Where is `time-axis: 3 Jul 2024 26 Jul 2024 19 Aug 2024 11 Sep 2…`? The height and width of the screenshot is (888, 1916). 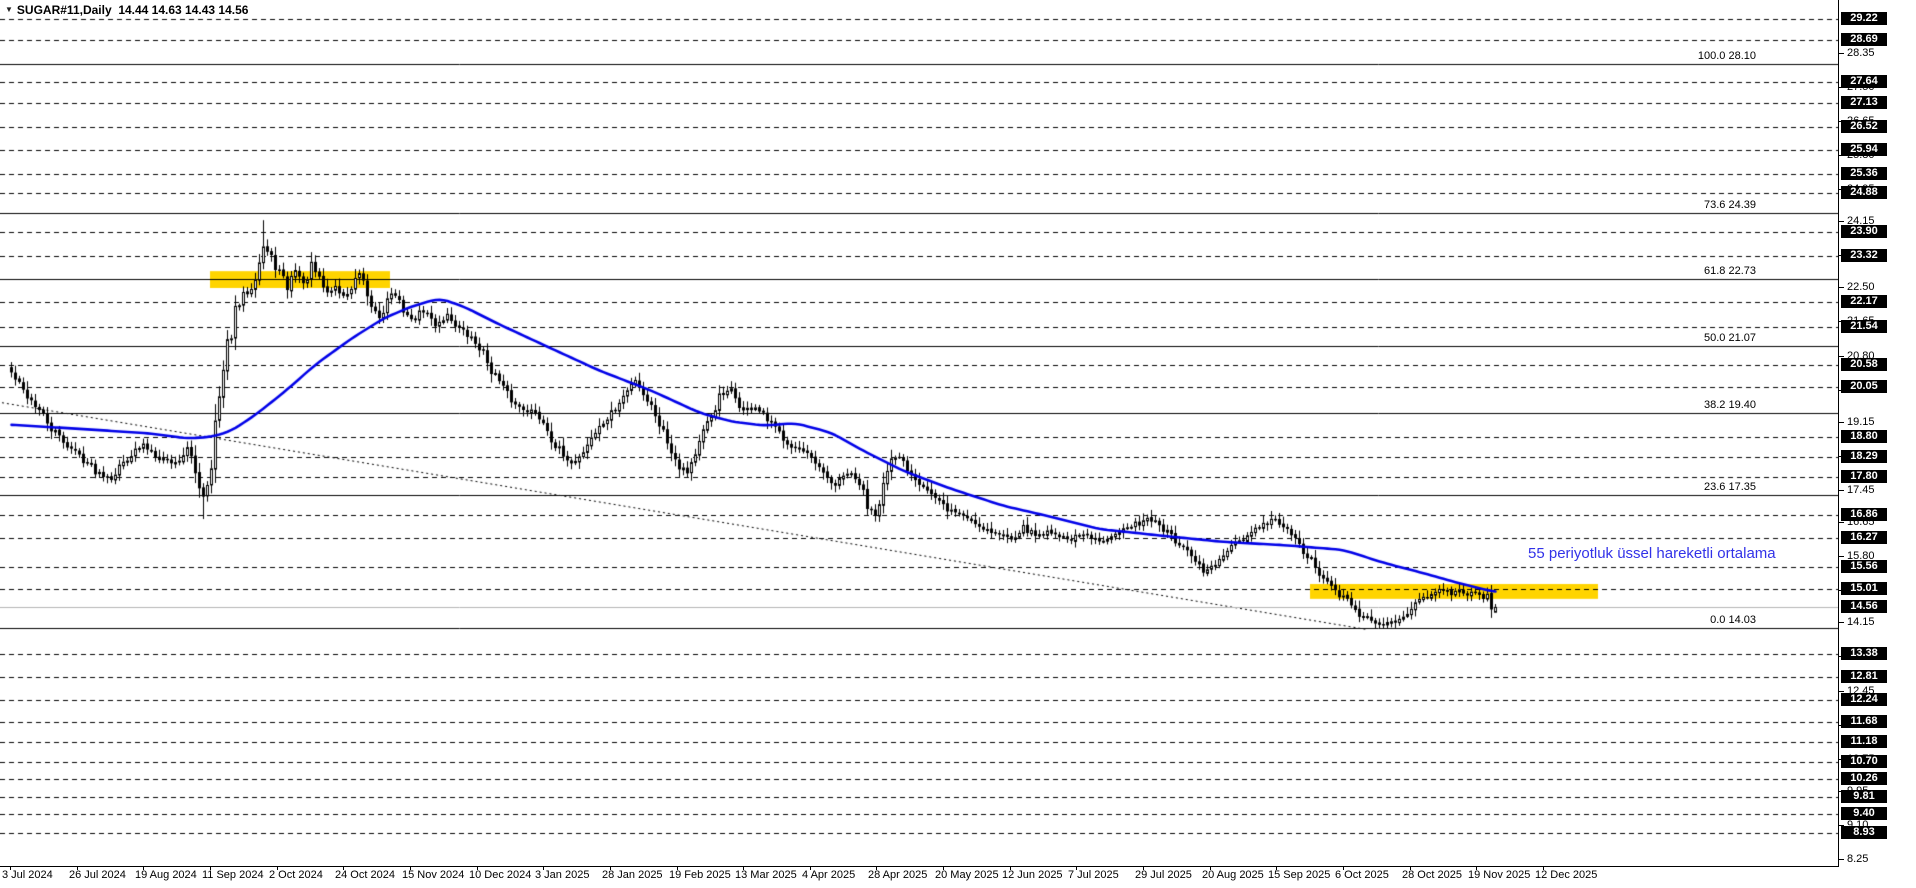
time-axis: 3 Jul 2024 26 Jul 2024 19 Aug 2024 11 Sep 2… is located at coordinates (958, 877).